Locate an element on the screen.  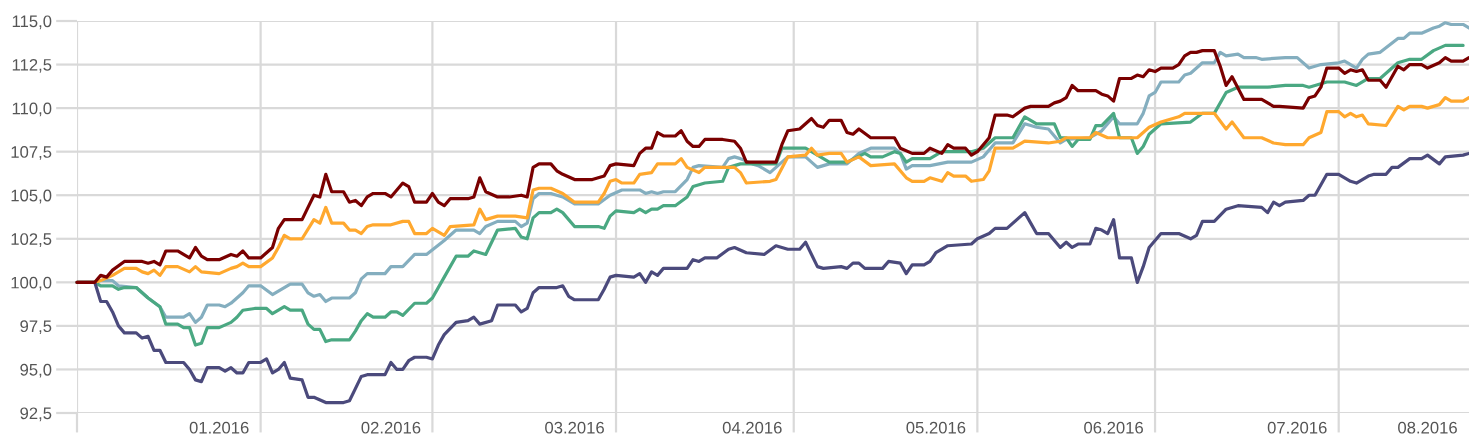
x-tick-label: 05.2016 is located at coordinates (936, 427).